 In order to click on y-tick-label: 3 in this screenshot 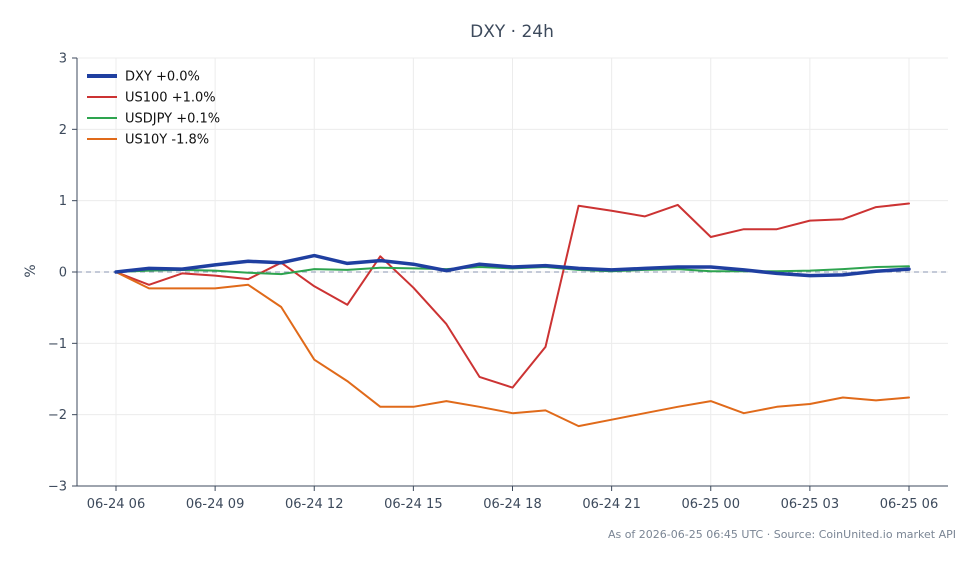, I will do `click(63, 59)`.